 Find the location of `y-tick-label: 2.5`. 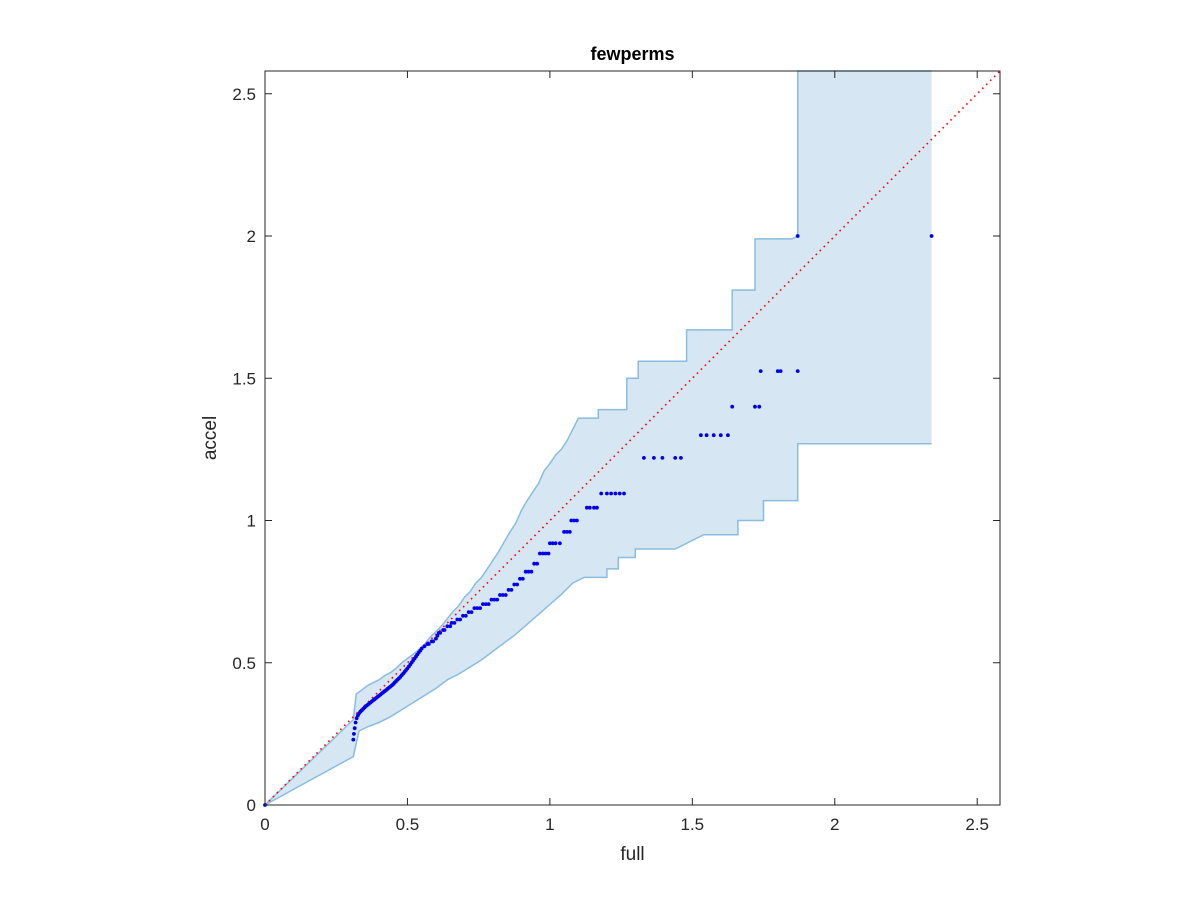

y-tick-label: 2.5 is located at coordinates (244, 94).